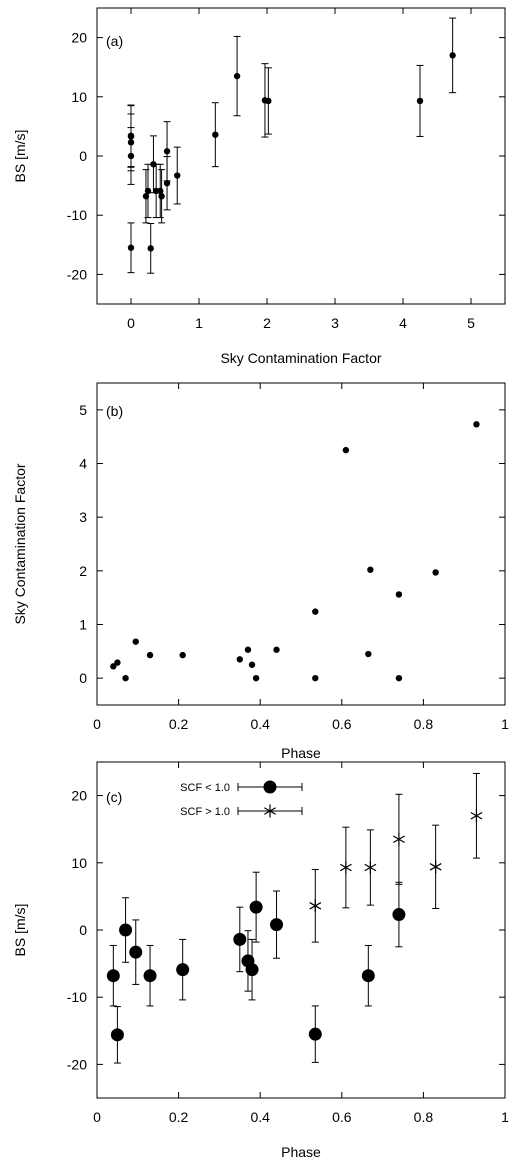  Describe the element at coordinates (267, 323) in the screenshot. I see `x-tick-label: 2` at that location.